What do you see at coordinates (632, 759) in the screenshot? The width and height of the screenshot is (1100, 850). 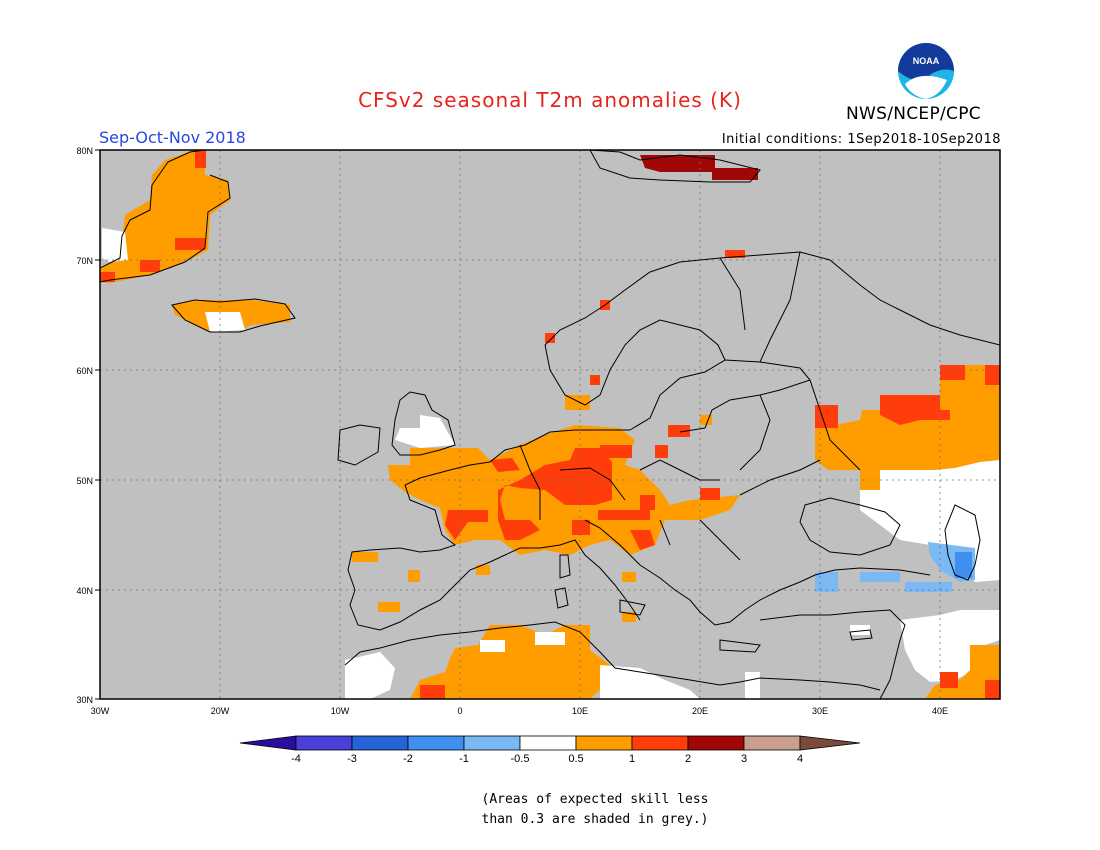 I see `colorbar-label: 1` at bounding box center [632, 759].